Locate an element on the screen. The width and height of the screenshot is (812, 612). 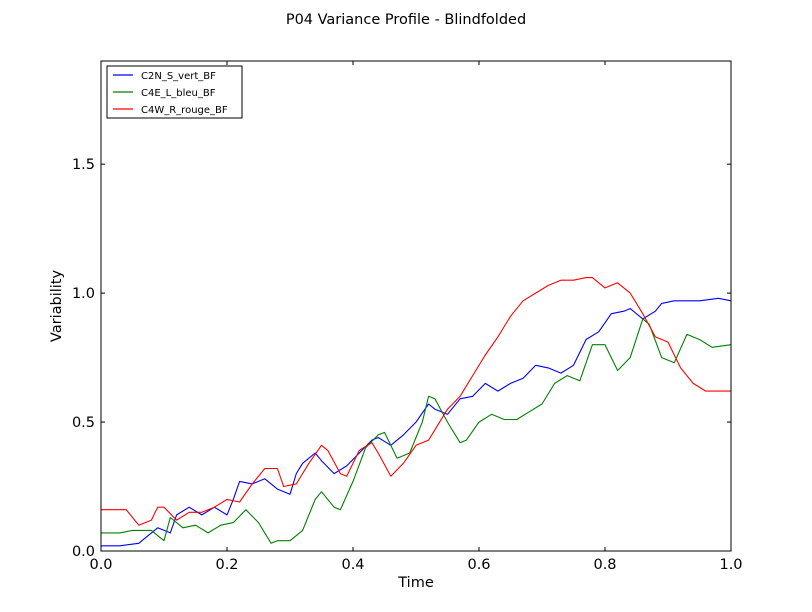
x-axis-label: Time is located at coordinates (415, 583).